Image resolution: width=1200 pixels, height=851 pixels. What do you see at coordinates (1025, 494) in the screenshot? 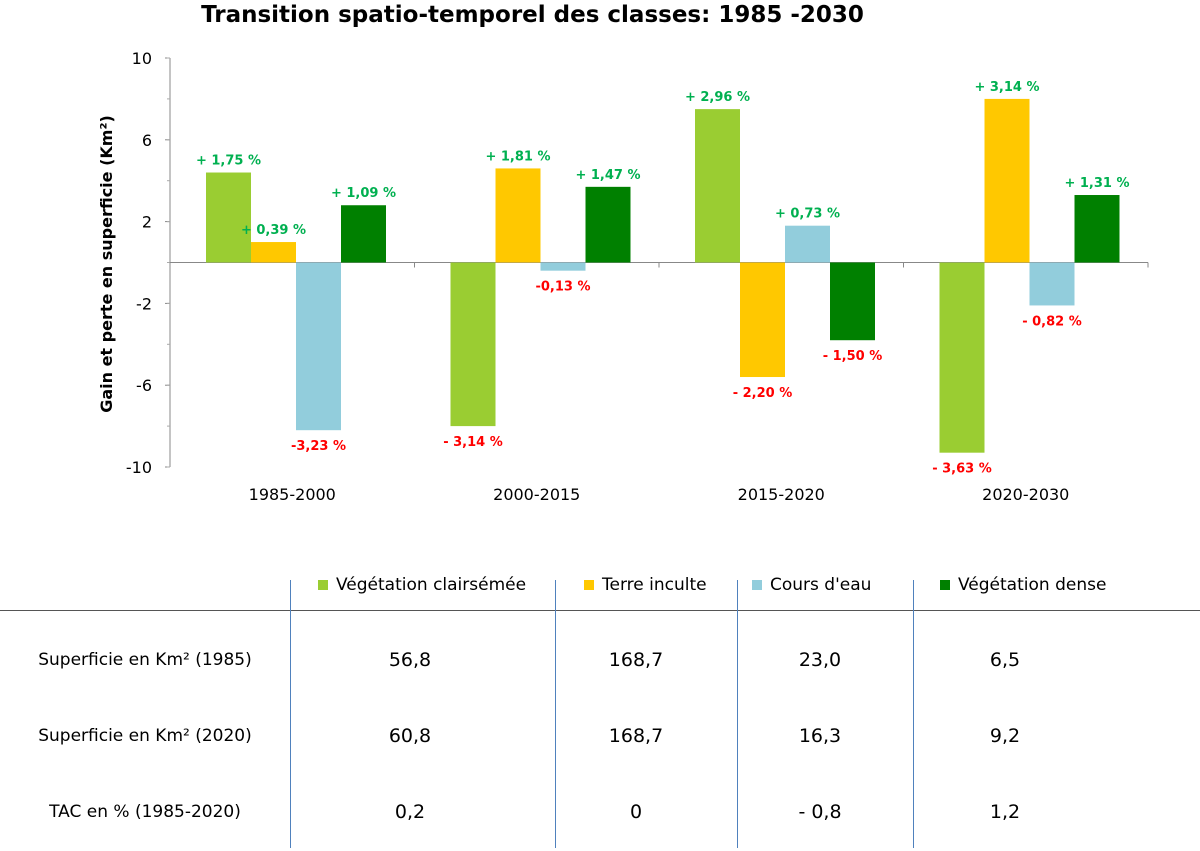
I see `x-tick-label: 2020-2030` at bounding box center [1025, 494].